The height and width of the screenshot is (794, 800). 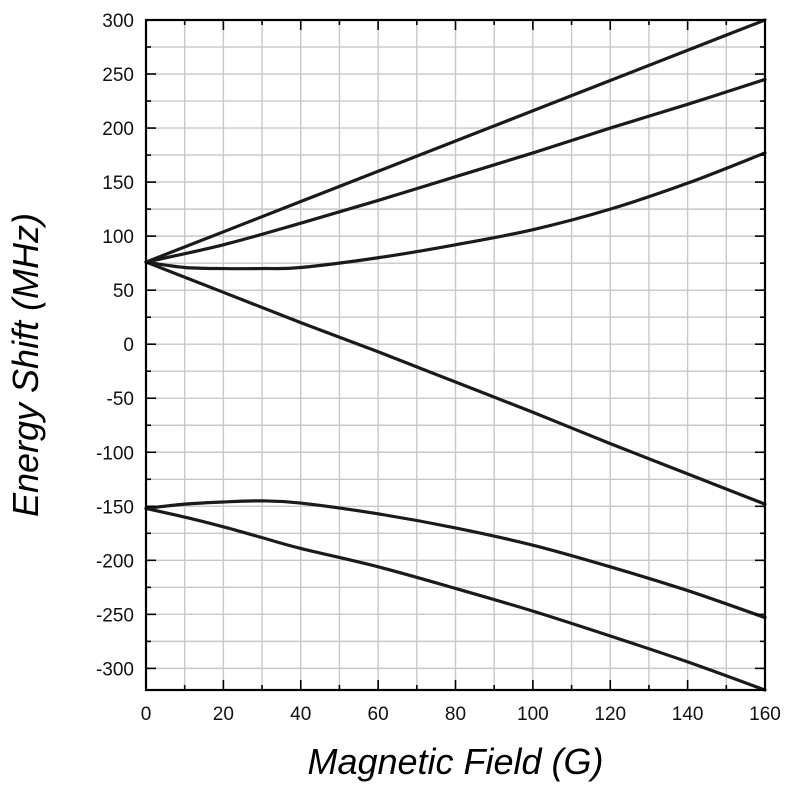 What do you see at coordinates (115, 669) in the screenshot?
I see `y-tick-label: -300` at bounding box center [115, 669].